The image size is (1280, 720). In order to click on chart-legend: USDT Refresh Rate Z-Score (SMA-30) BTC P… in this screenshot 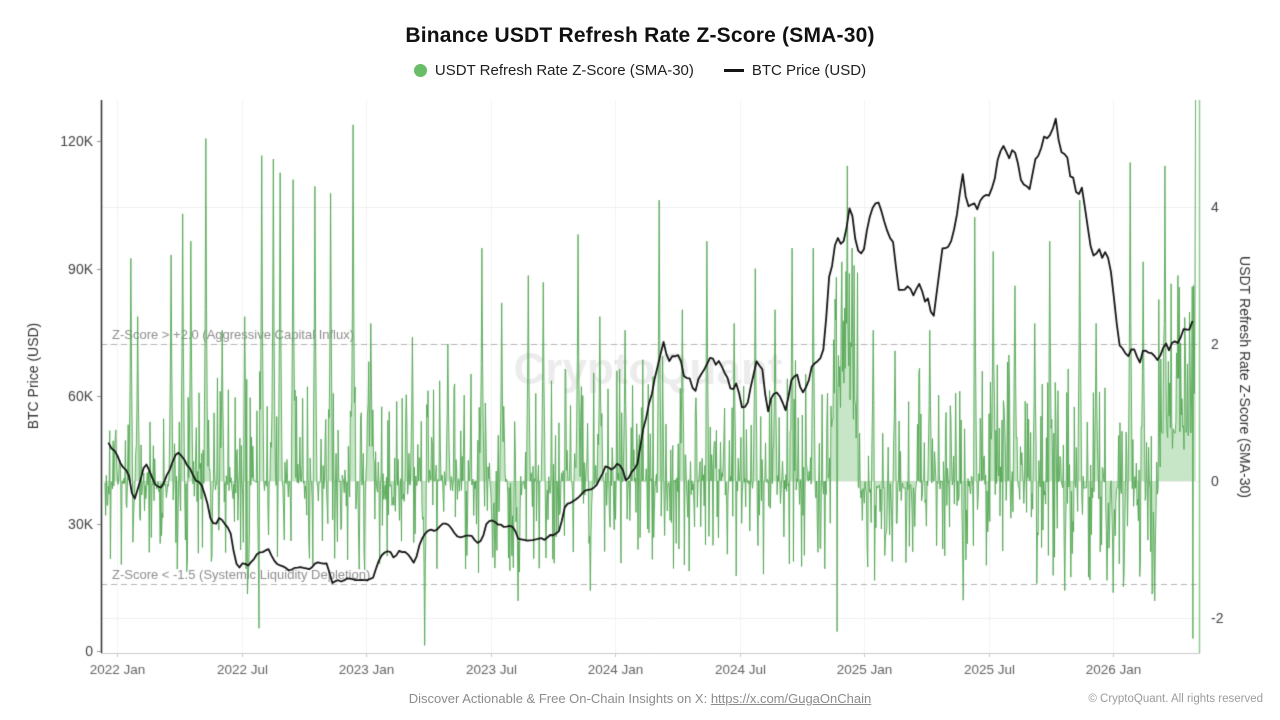, I will do `click(640, 70)`.